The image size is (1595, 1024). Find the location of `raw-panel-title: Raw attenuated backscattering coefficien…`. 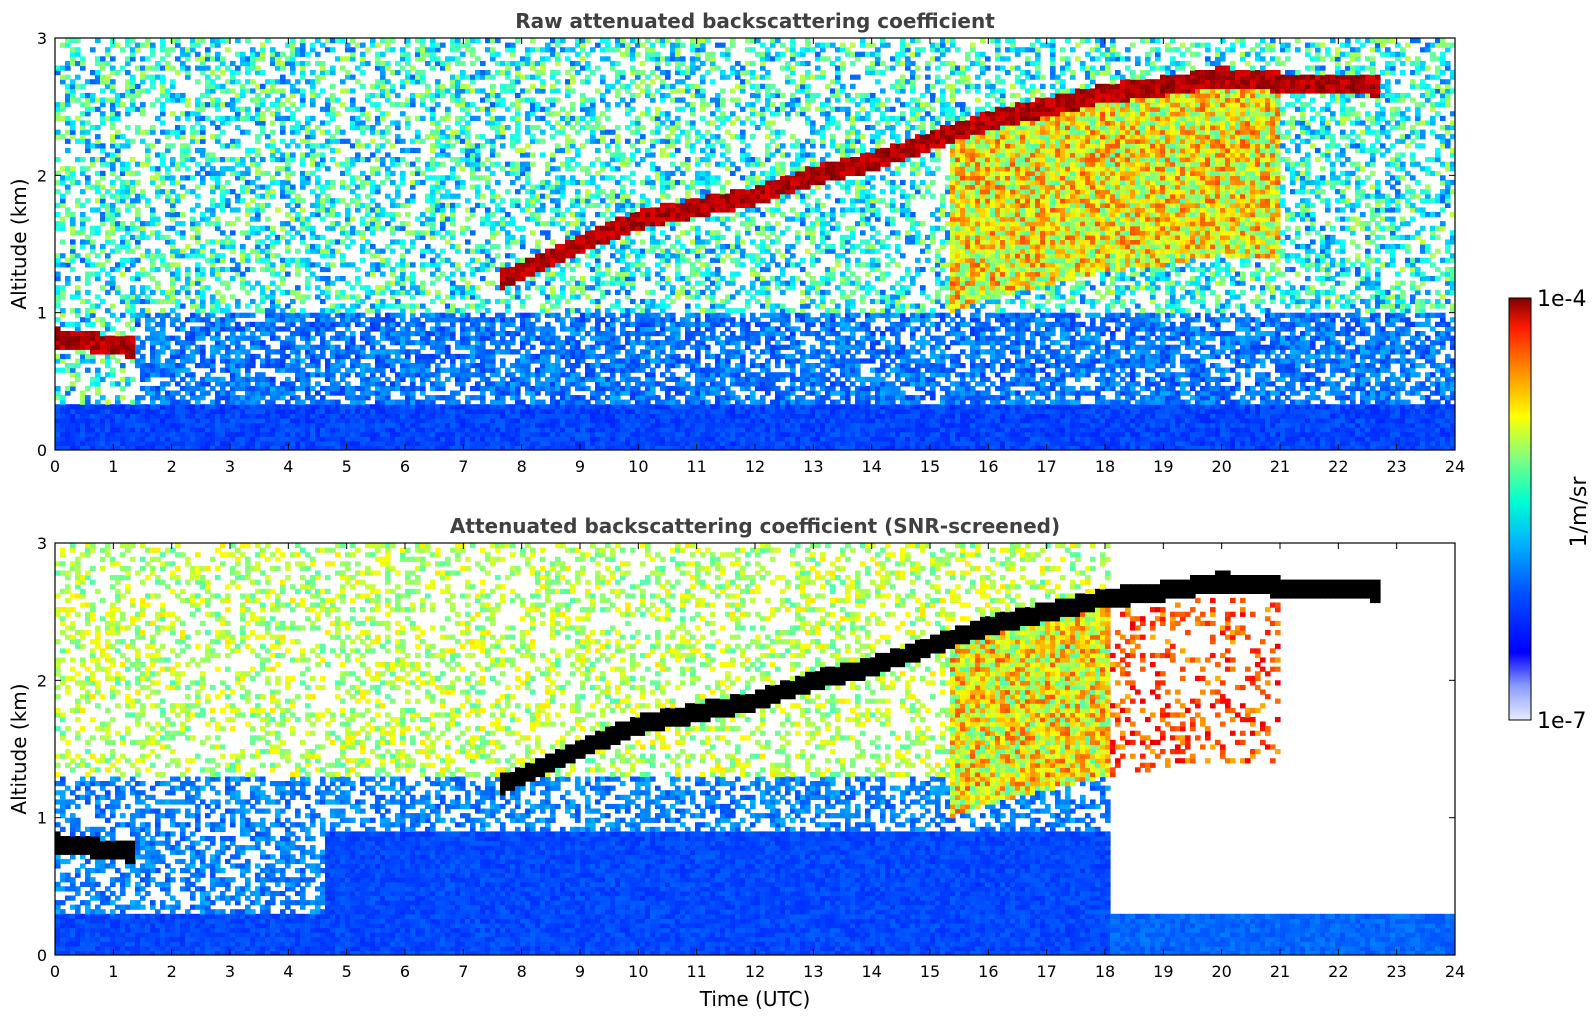

raw-panel-title: Raw attenuated backscattering coefficien… is located at coordinates (755, 21).